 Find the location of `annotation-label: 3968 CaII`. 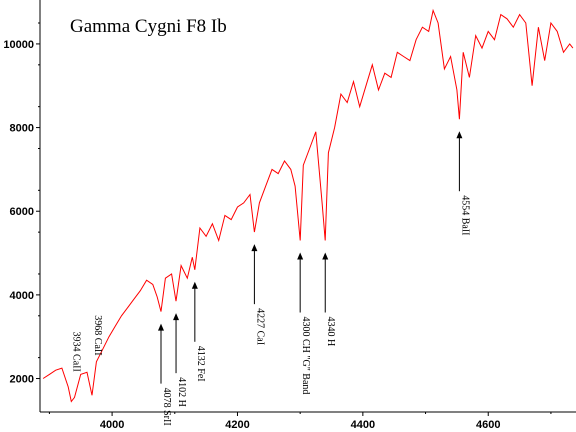

annotation-label: 3968 CaII is located at coordinates (97, 335).